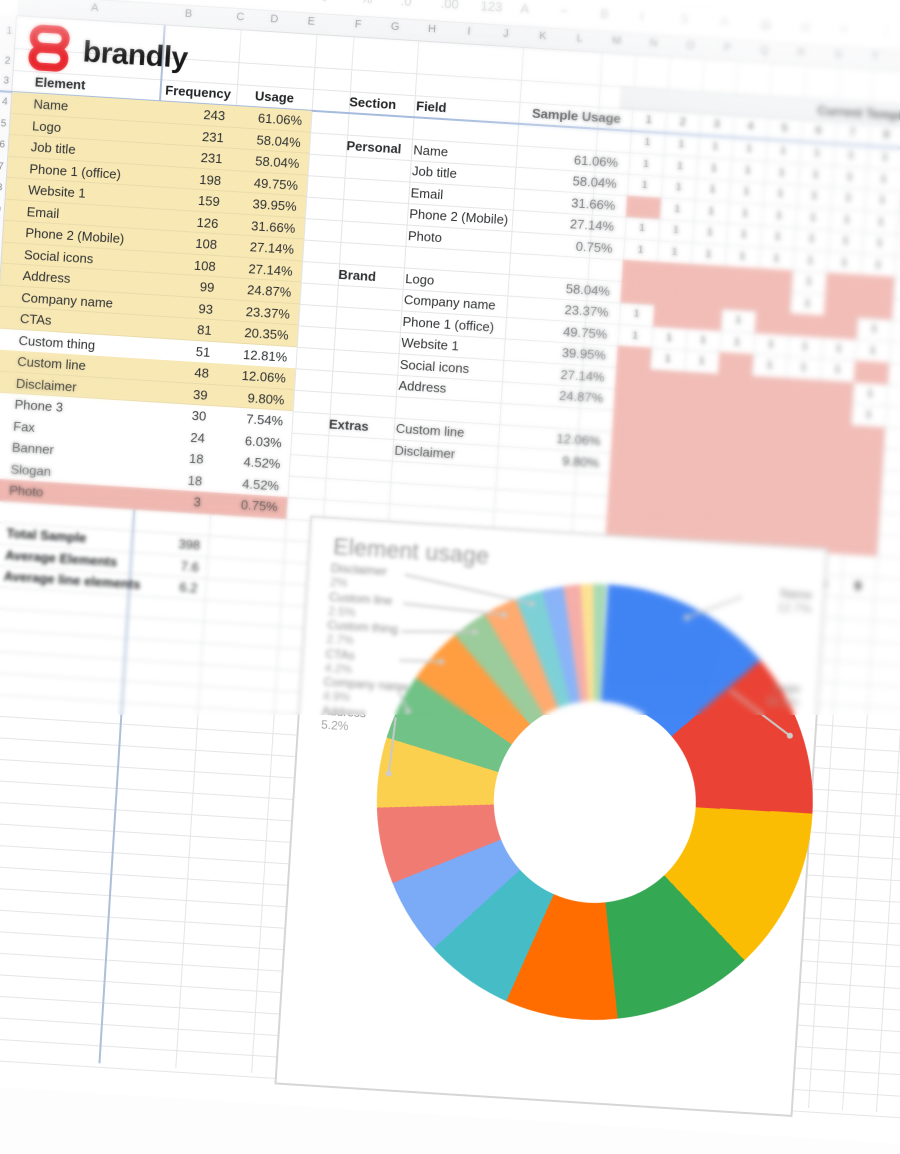 The height and width of the screenshot is (1154, 900). What do you see at coordinates (406, 4) in the screenshot?
I see `decimal-decrease-icon: .0` at bounding box center [406, 4].